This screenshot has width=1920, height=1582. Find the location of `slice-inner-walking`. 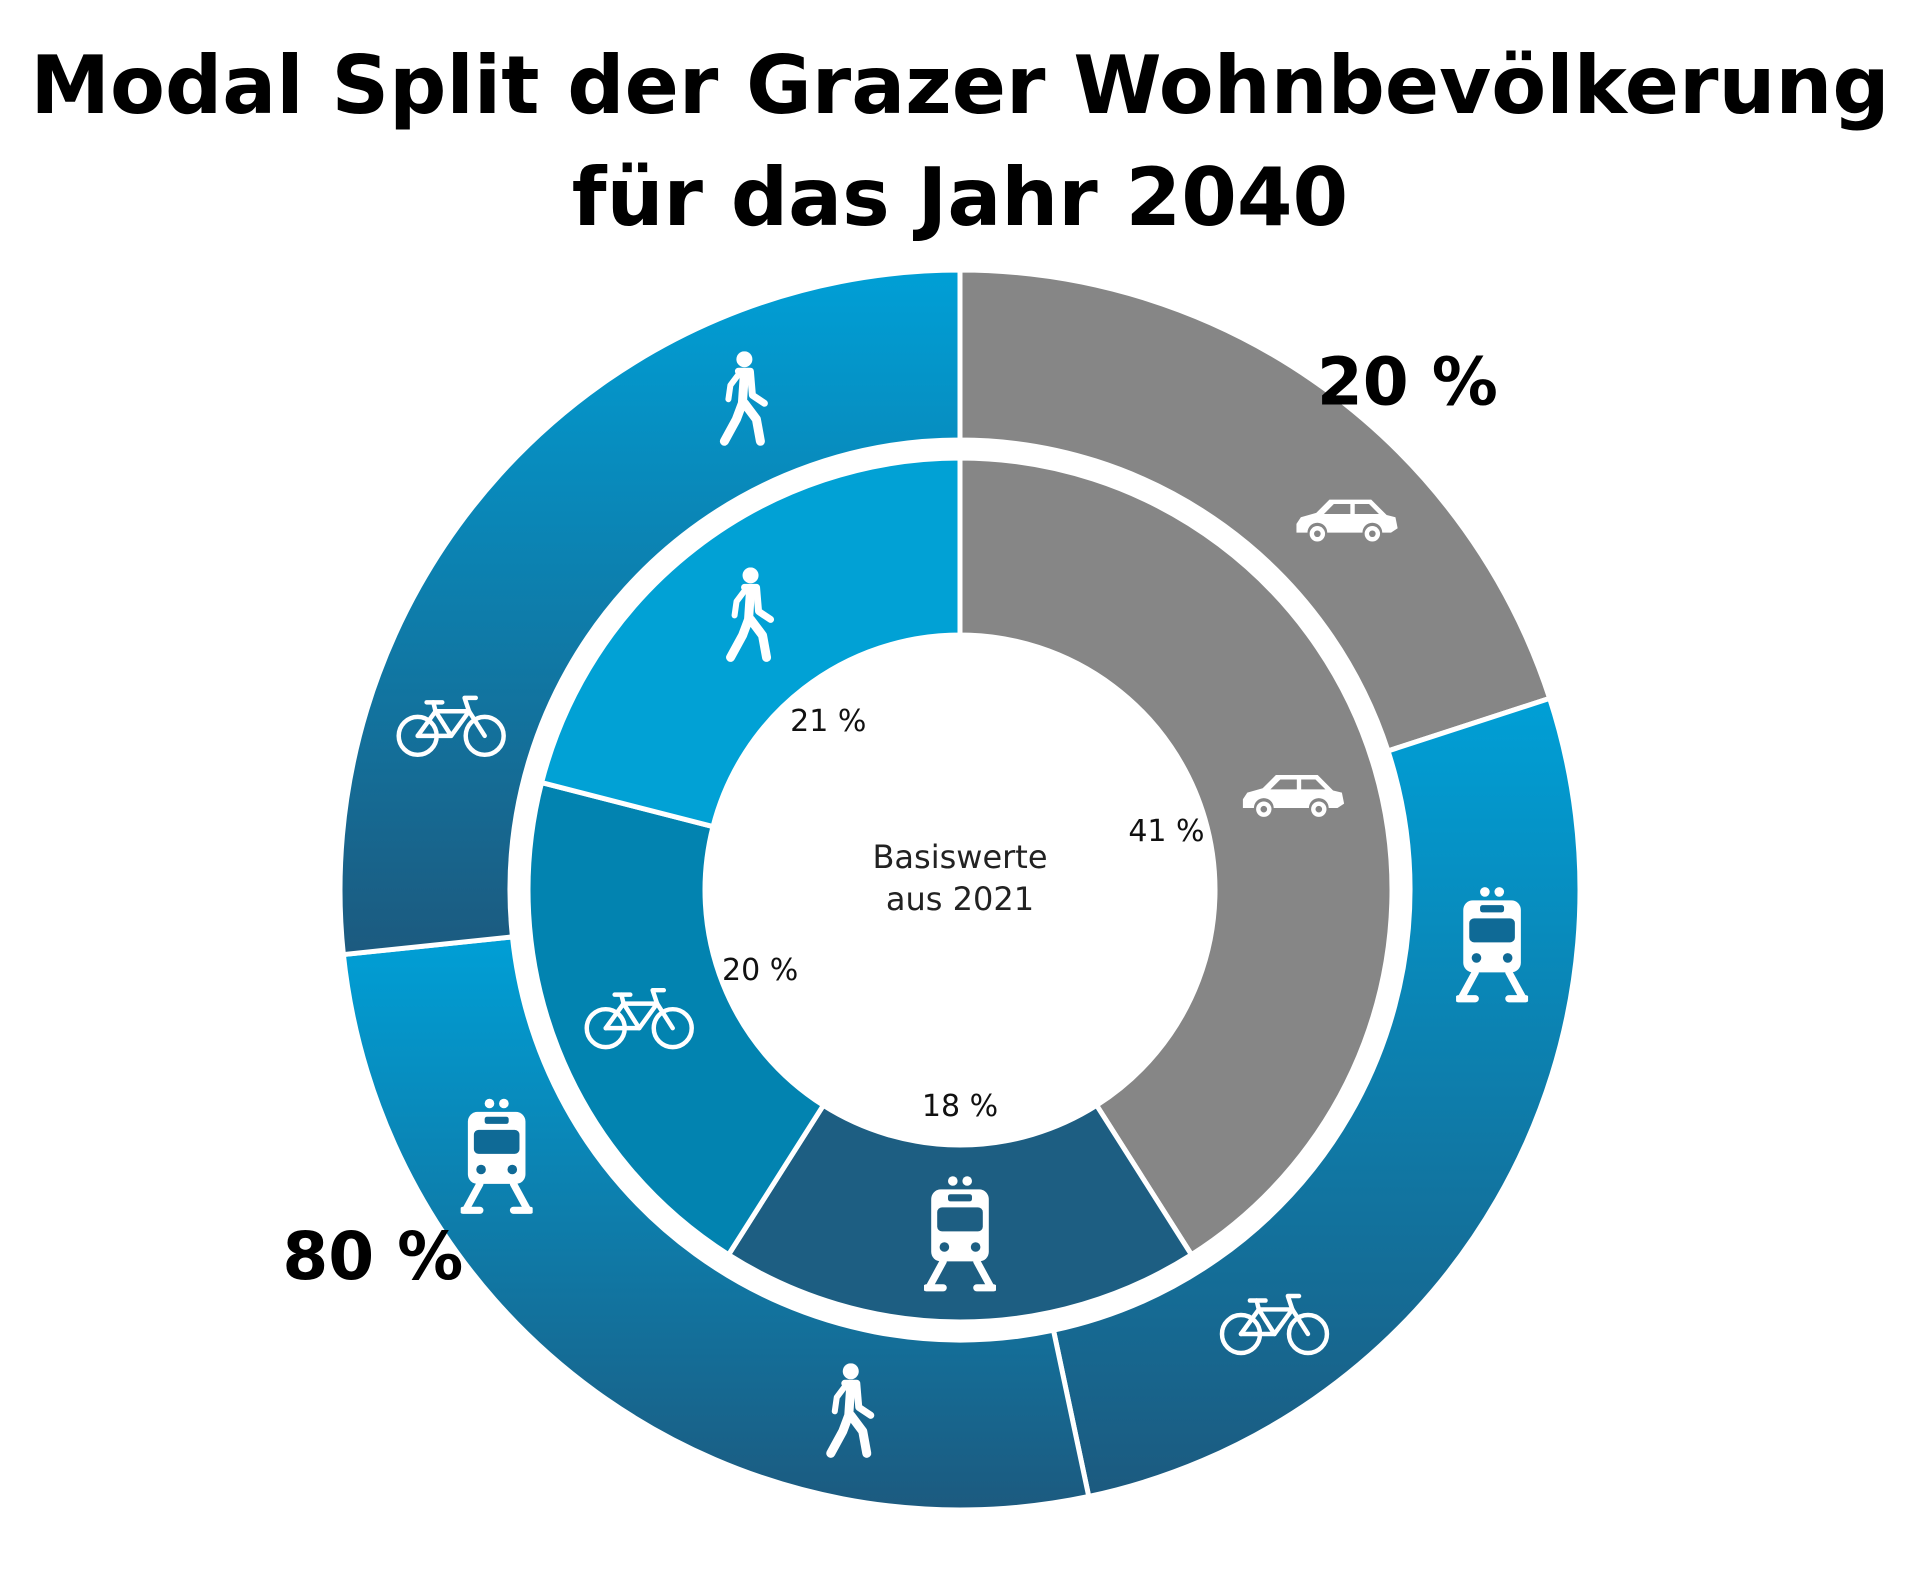

slice-inner-walking is located at coordinates (751, 642).